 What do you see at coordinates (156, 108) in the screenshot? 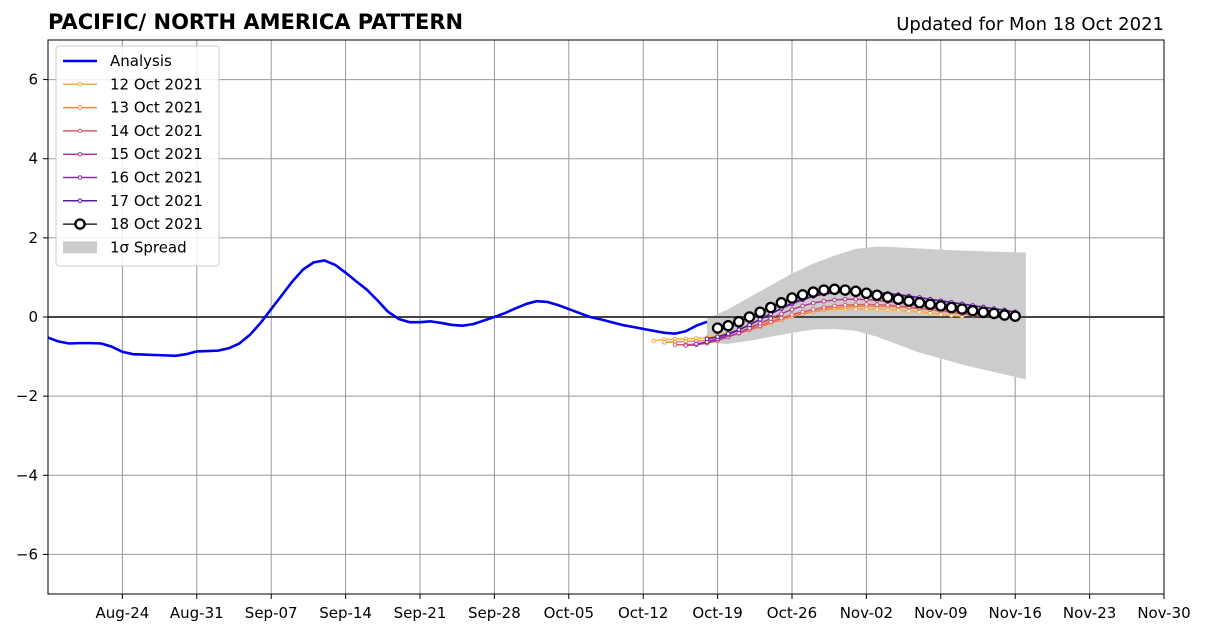
I see `legend-label: 13 Oct 2021` at bounding box center [156, 108].